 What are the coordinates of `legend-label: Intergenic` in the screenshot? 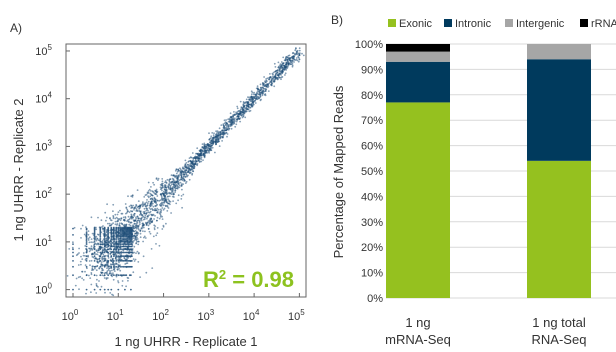 It's located at (540, 24).